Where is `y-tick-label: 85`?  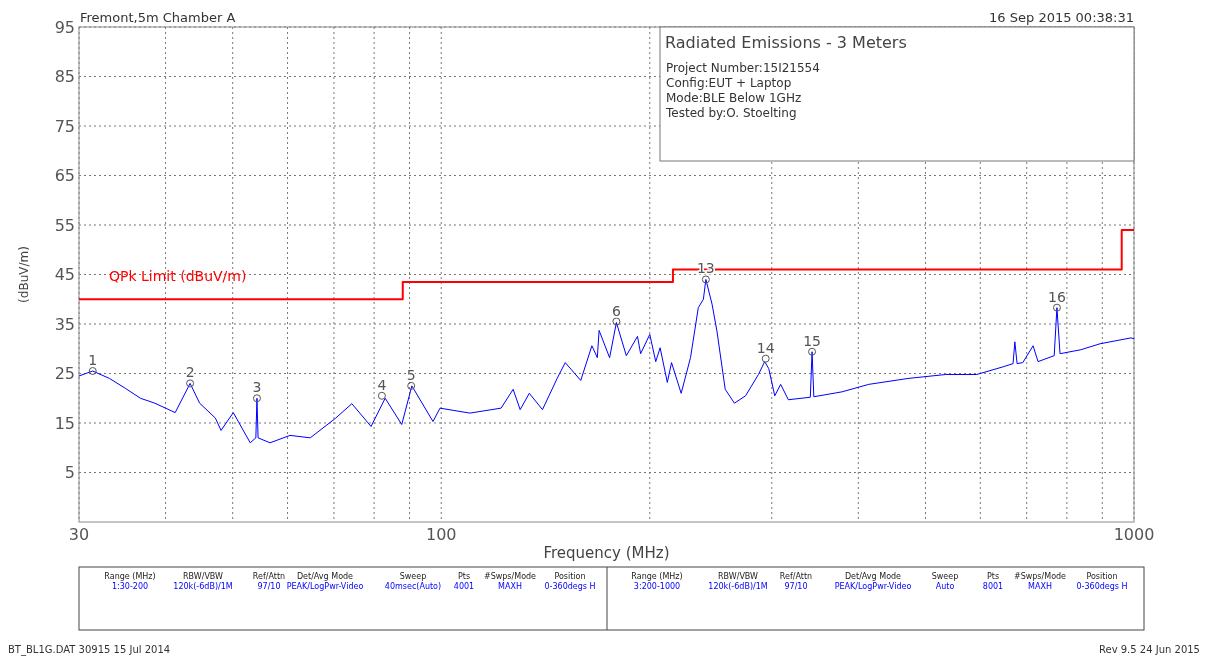 y-tick-label: 85 is located at coordinates (64, 77).